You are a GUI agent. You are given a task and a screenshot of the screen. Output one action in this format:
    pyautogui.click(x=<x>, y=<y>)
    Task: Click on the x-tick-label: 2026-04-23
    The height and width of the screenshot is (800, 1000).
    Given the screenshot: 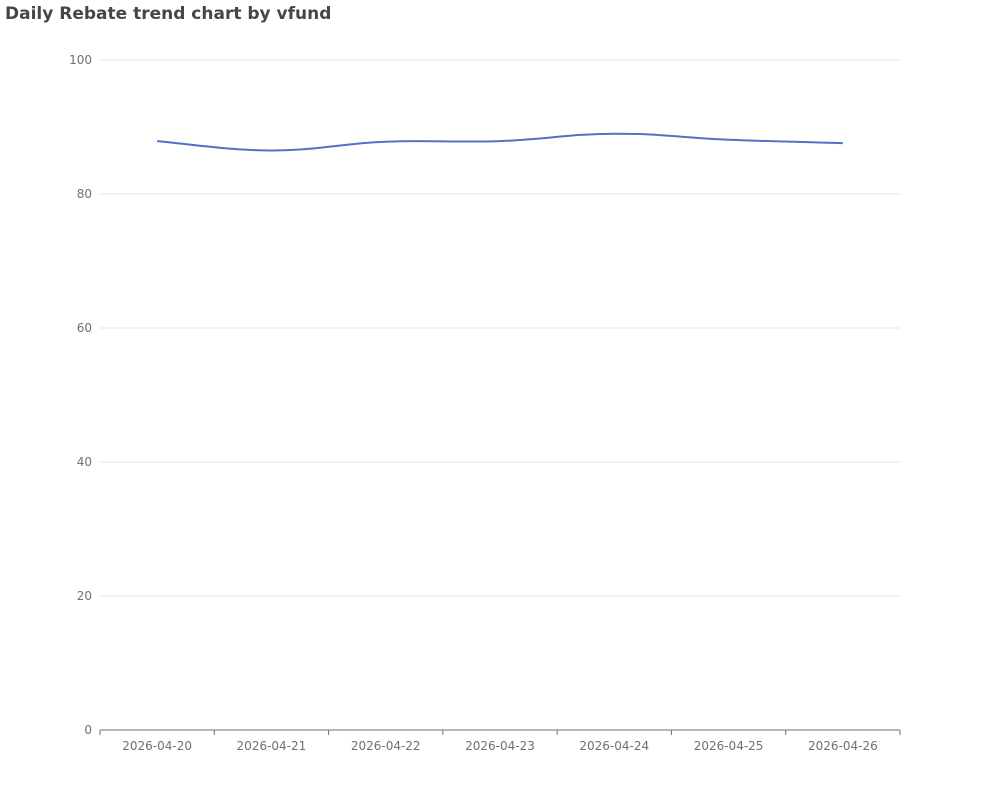 What is the action you would take?
    pyautogui.click(x=500, y=746)
    